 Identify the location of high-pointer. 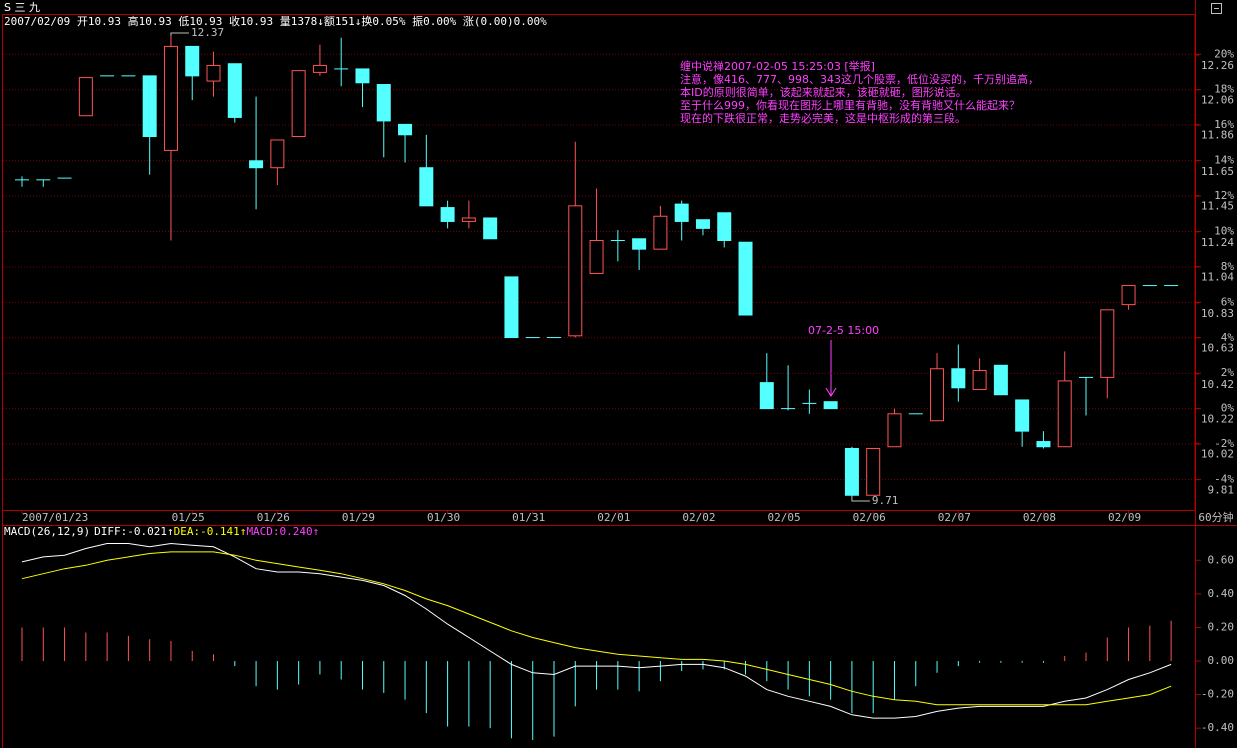
(179, 34).